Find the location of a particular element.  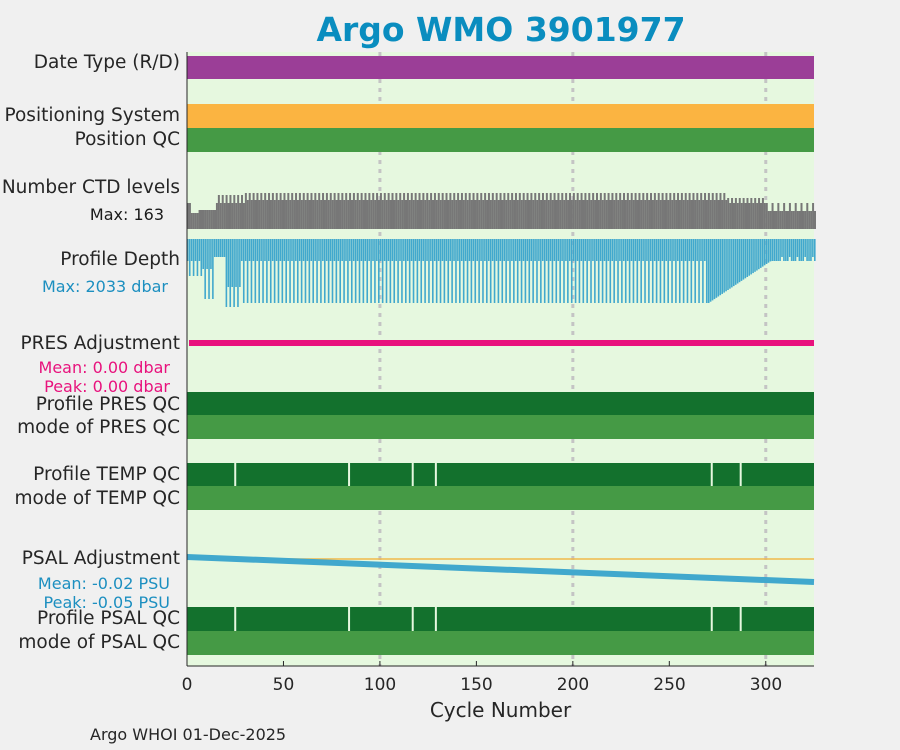

row-label-pres-adjustment: PRES Adjustment is located at coordinates (100, 343).